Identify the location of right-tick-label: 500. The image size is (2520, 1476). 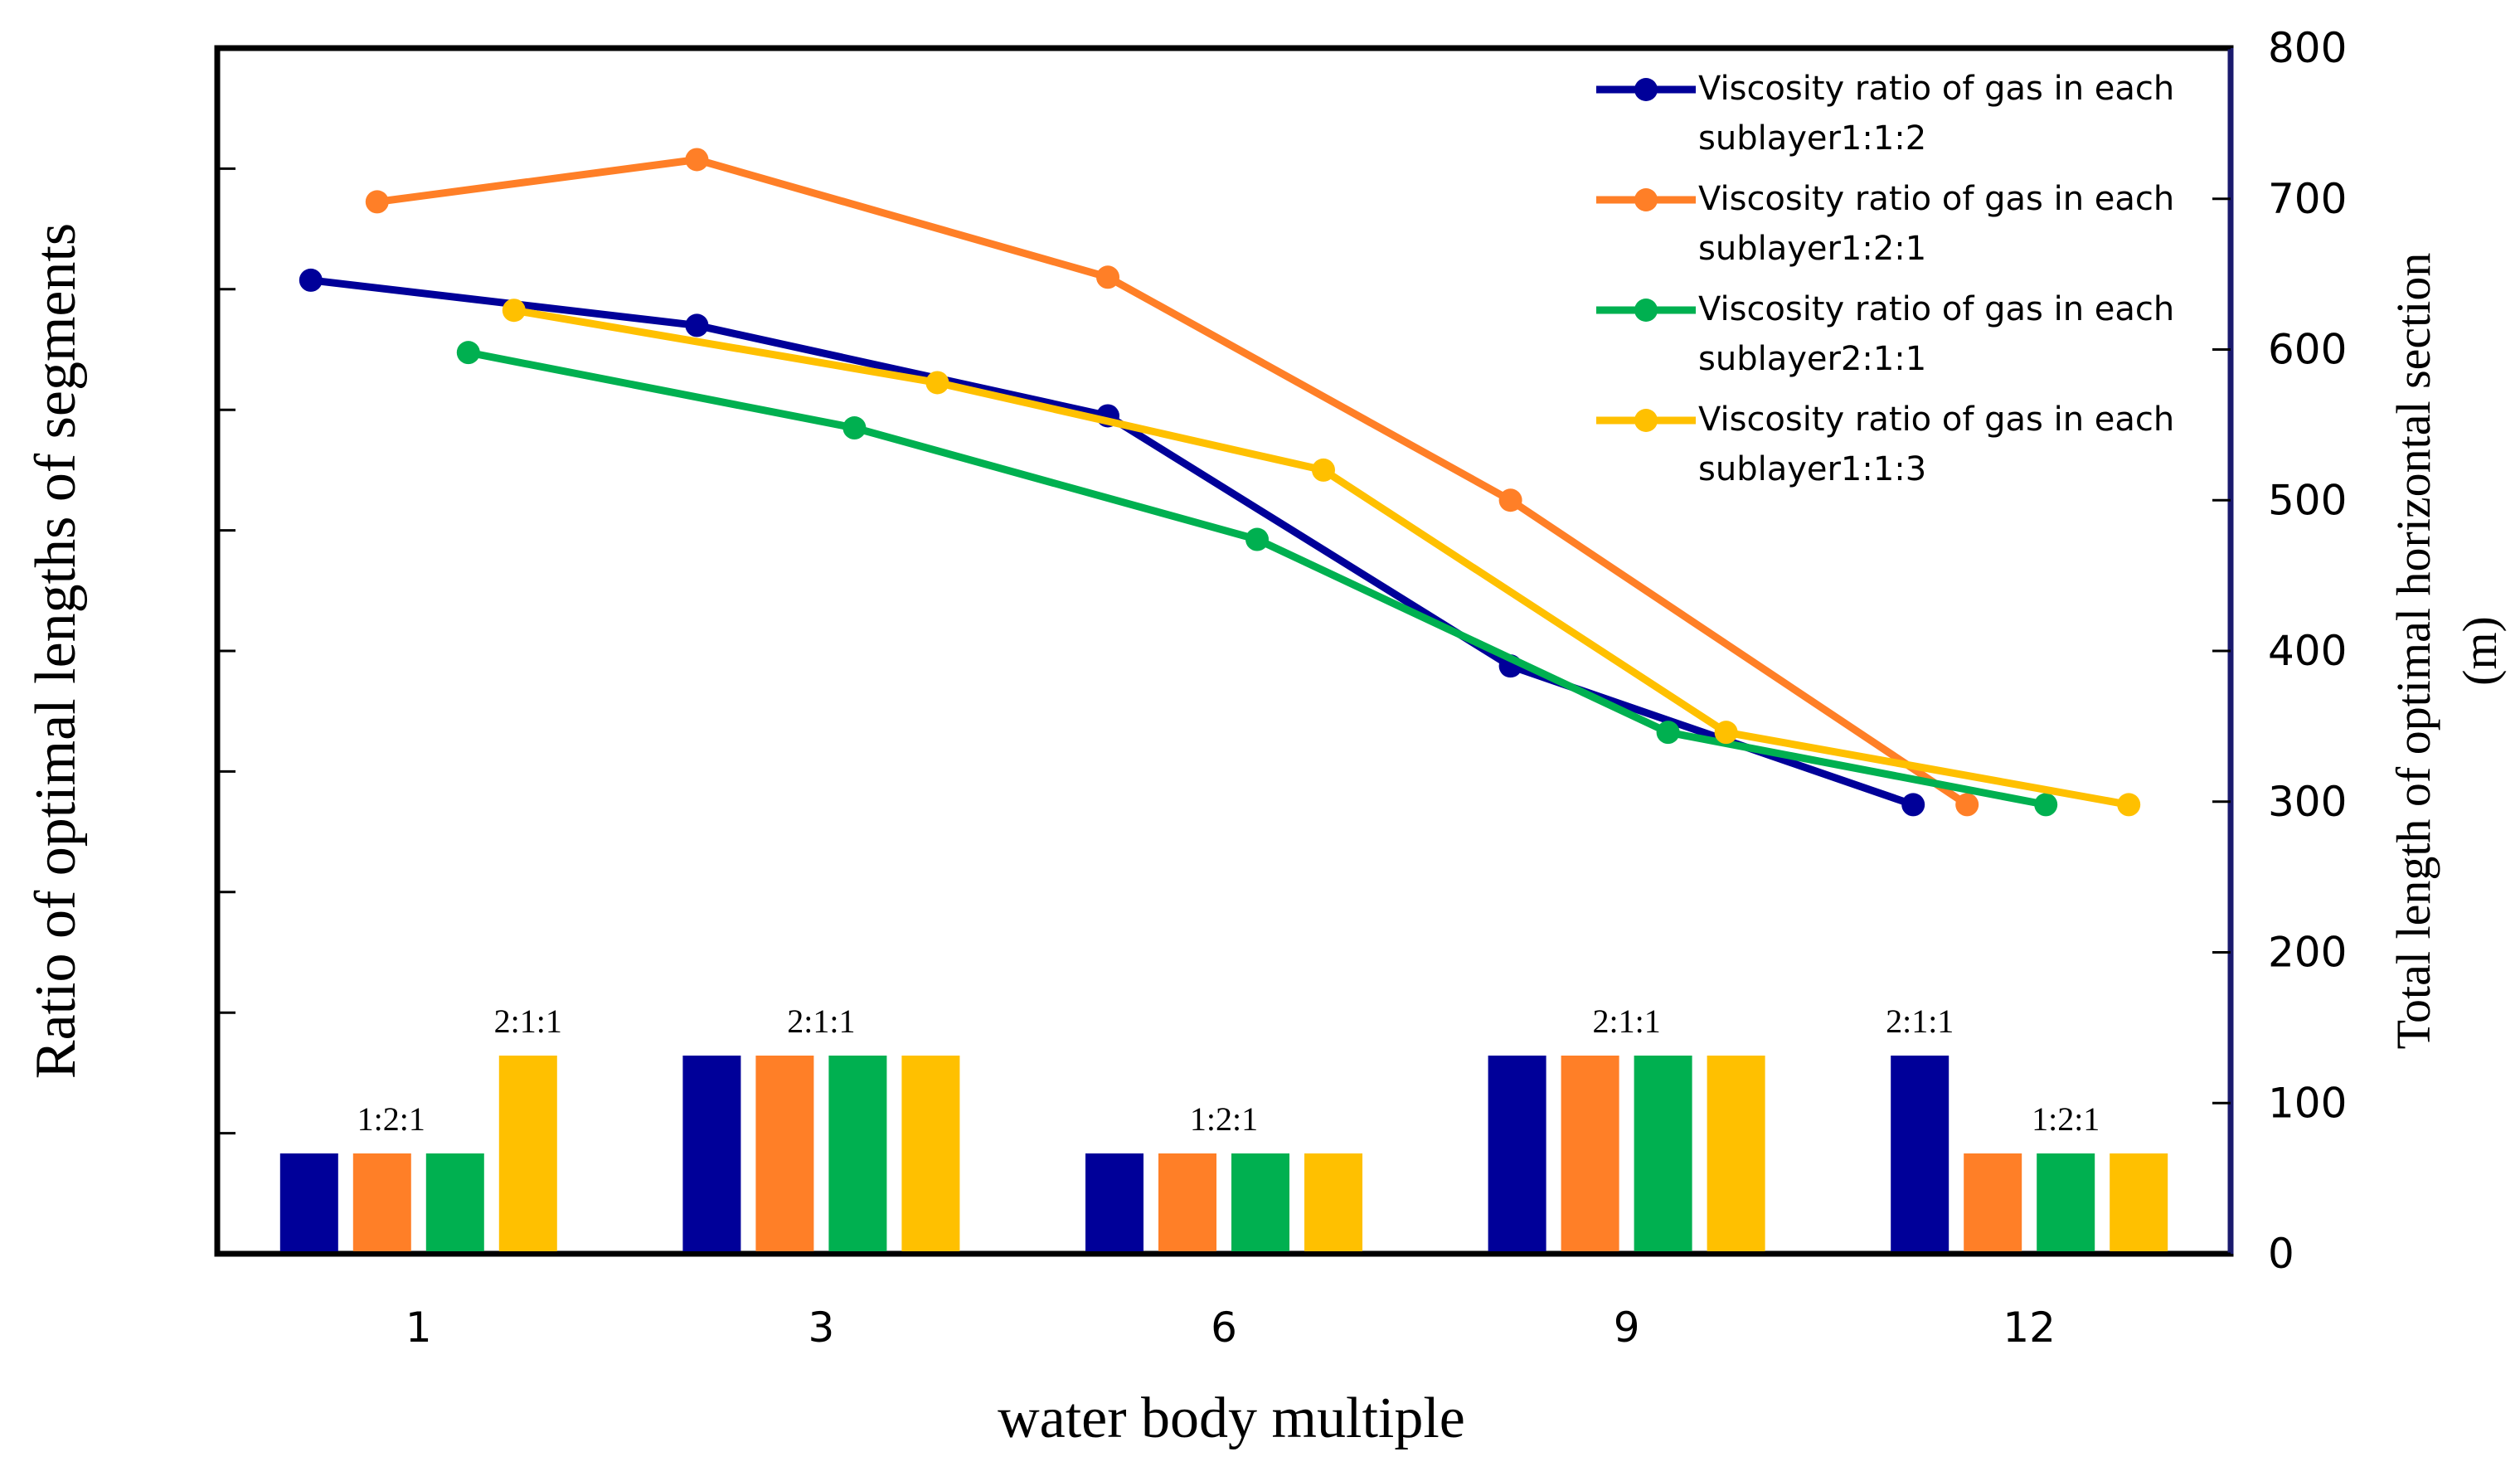
(2307, 500).